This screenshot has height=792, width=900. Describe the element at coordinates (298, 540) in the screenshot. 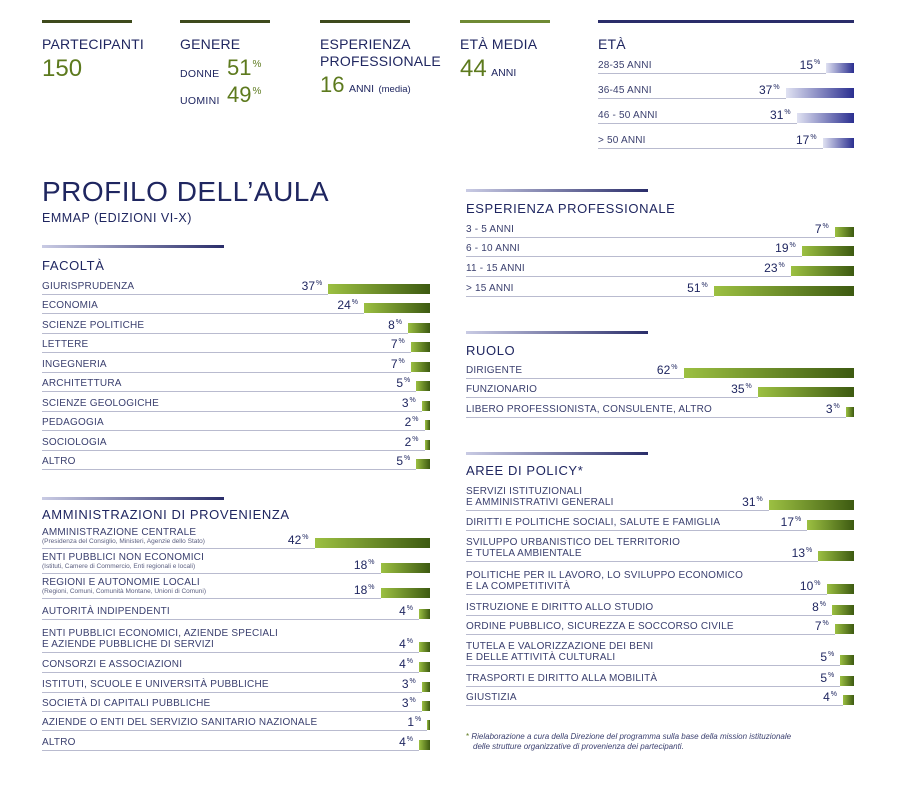

I see `administrations-value: 42%` at that location.